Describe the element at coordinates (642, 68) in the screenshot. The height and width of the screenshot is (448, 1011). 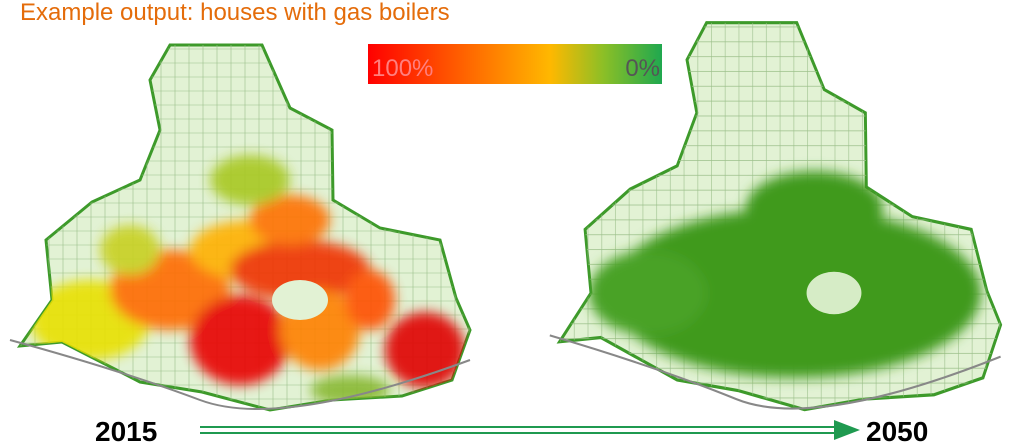
I see `legend-low-label: 0%` at that location.